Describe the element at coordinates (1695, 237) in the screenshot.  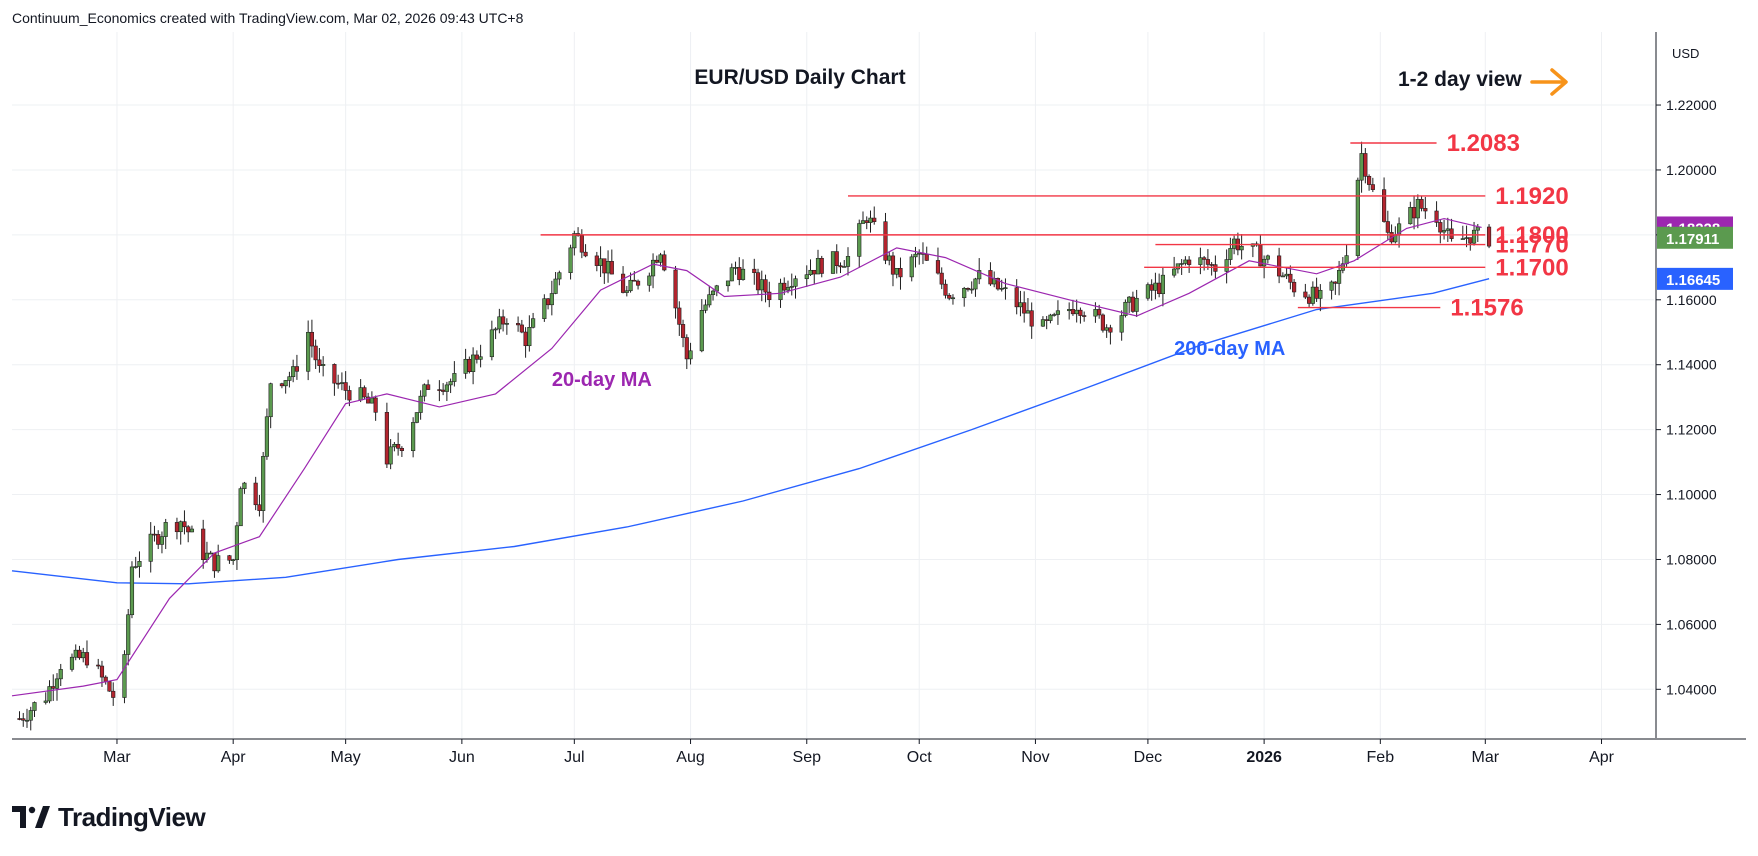
I see `price-badge-box` at that location.